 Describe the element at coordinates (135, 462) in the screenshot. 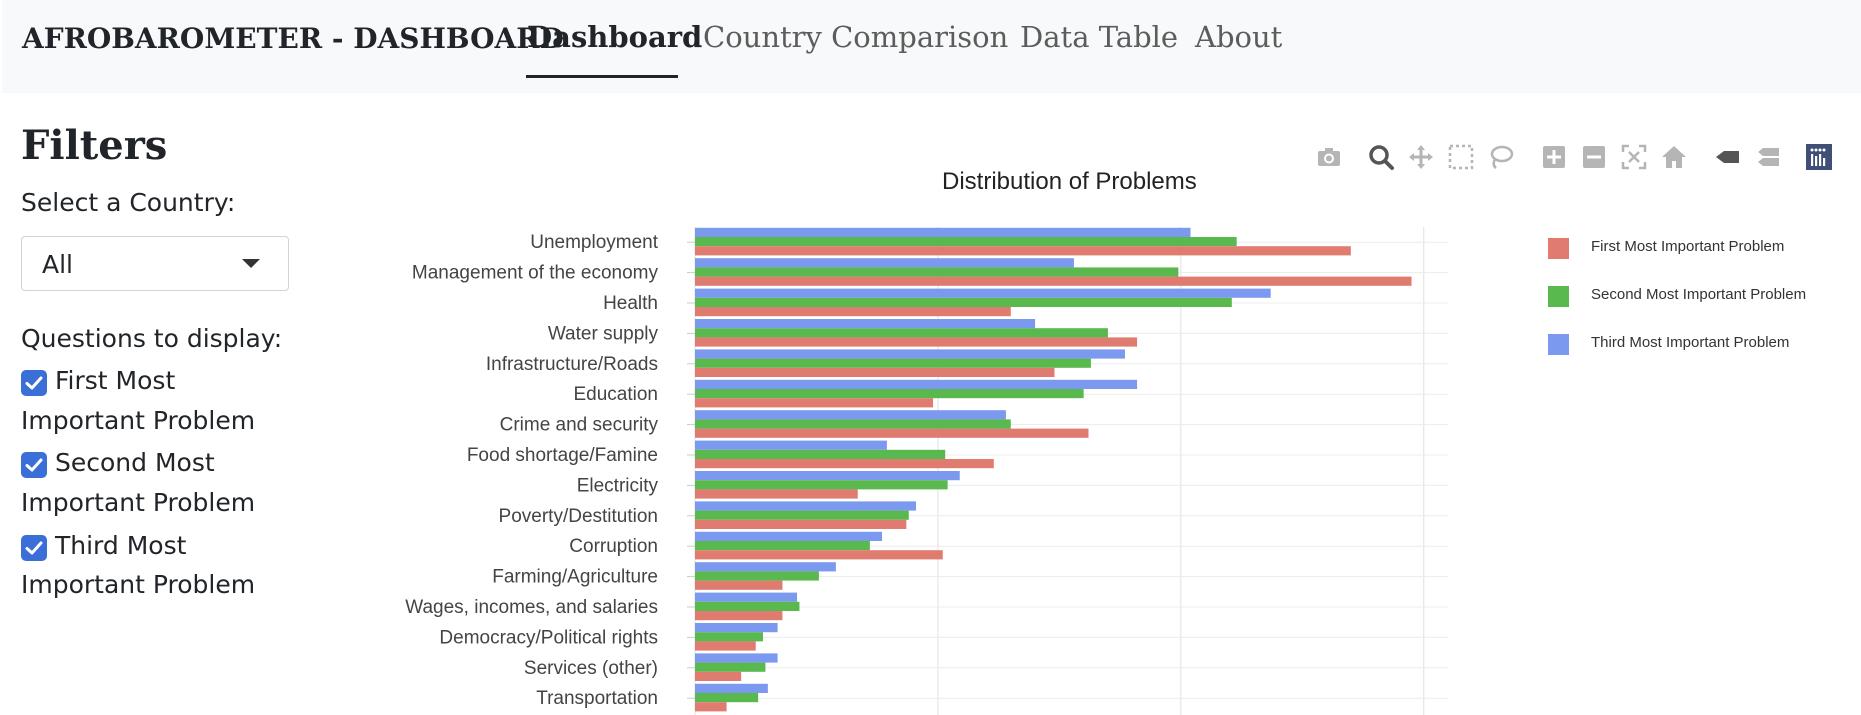

I see `checkbox-second-label-line1: Second Most` at that location.